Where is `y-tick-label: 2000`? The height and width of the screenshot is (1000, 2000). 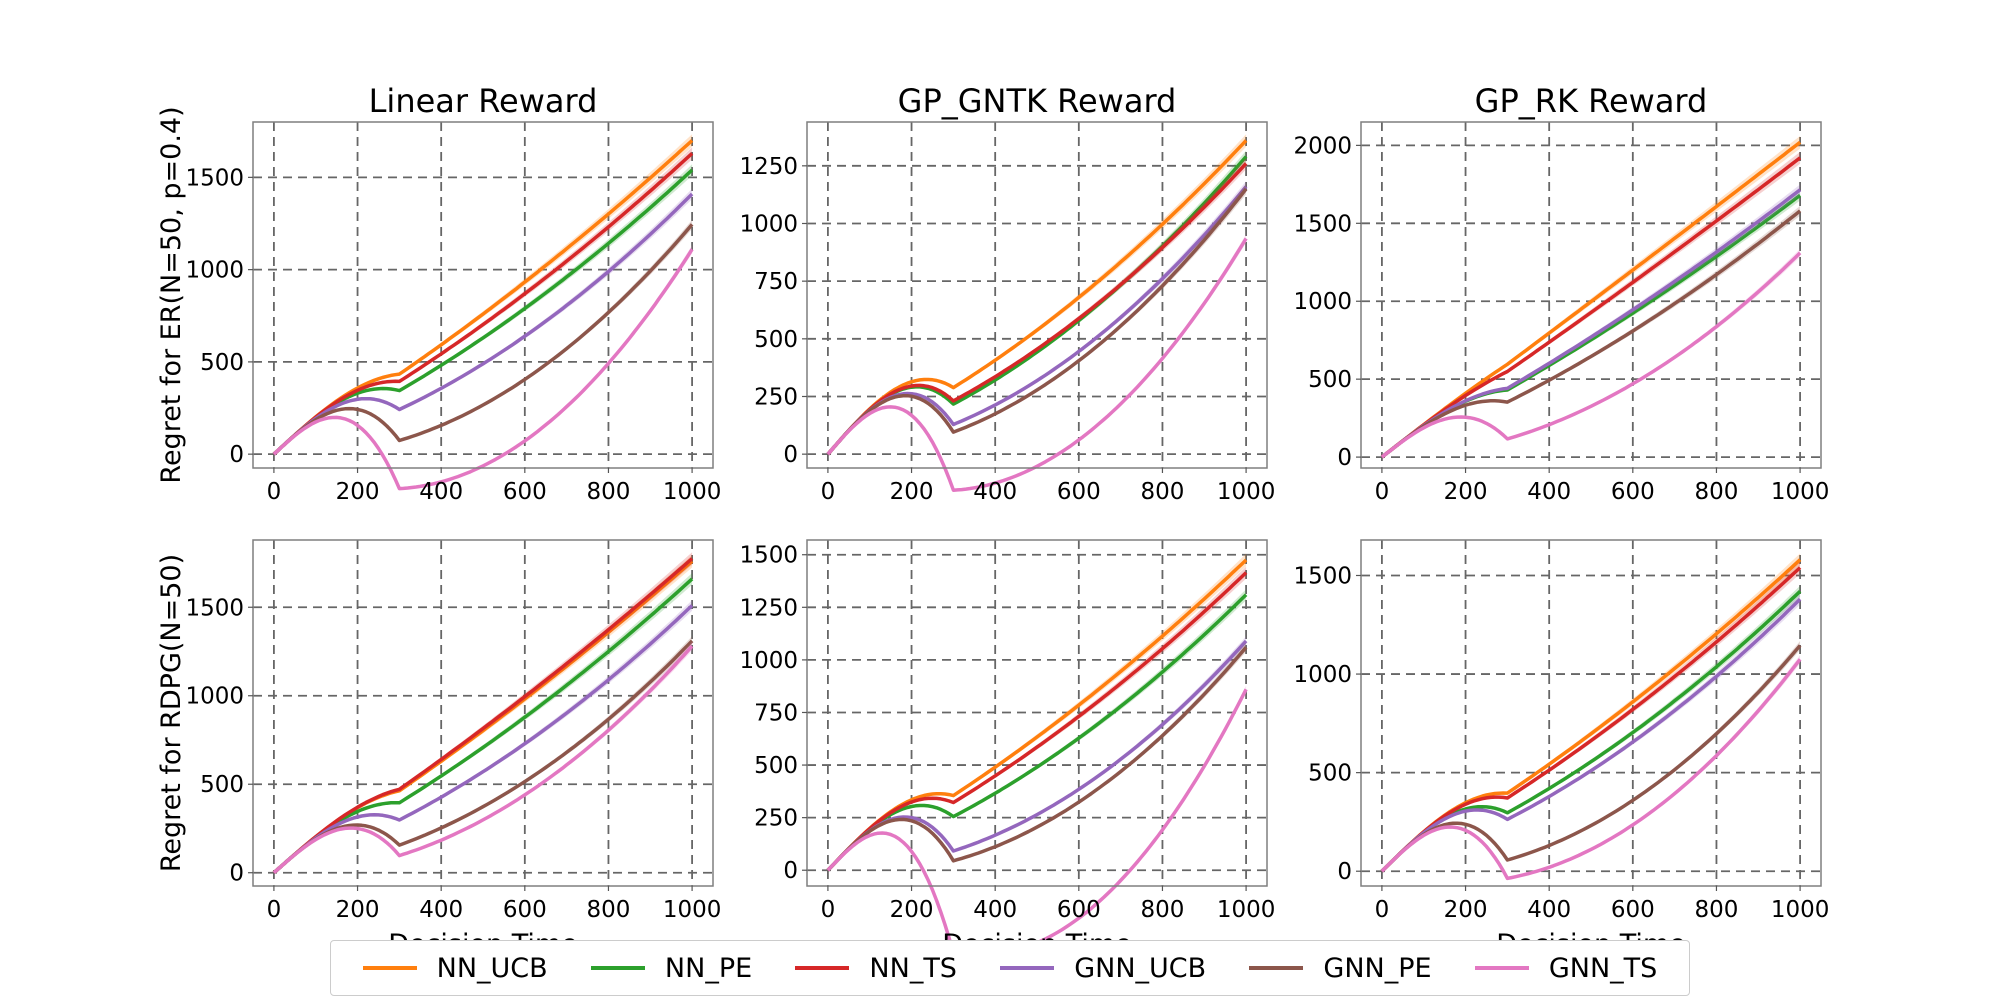
y-tick-label: 2000 is located at coordinates (1322, 146).